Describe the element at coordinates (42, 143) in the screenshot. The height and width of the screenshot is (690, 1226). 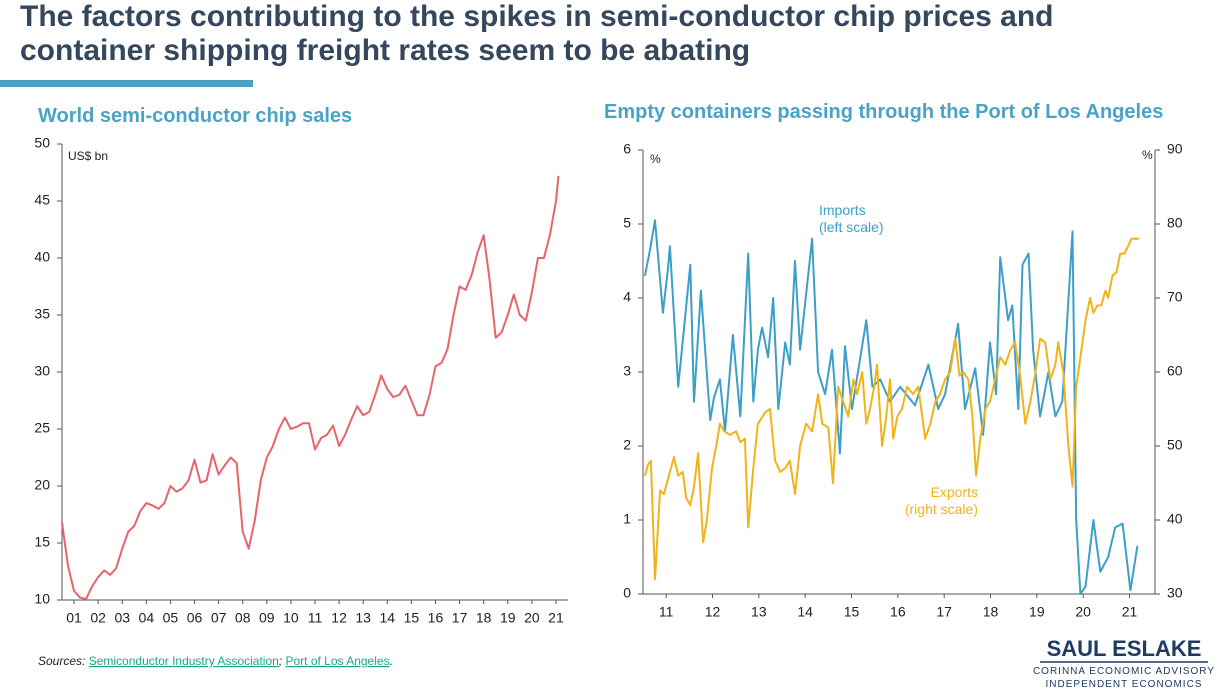
I see `y-tick-label: 50` at that location.